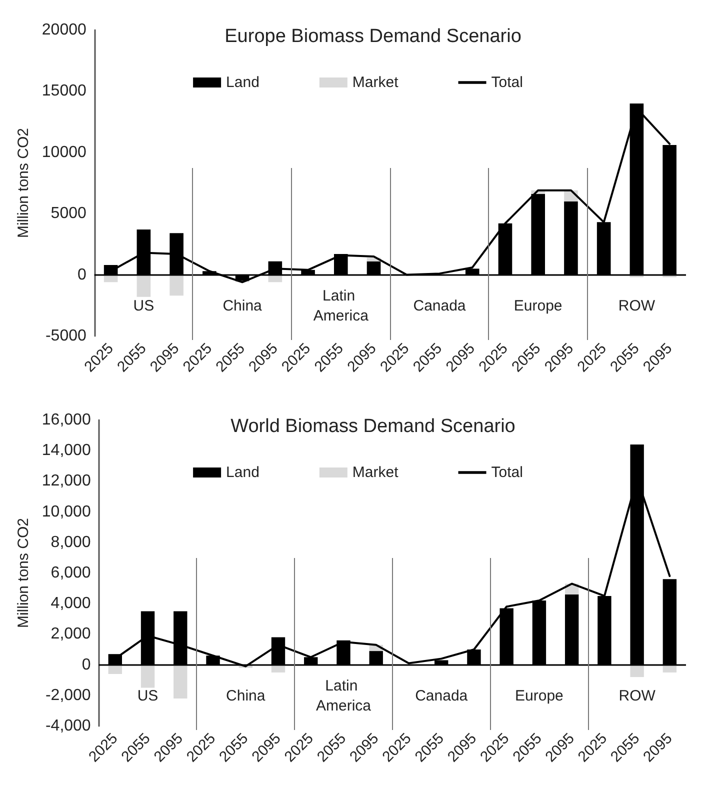 This screenshot has height=802, width=707. What do you see at coordinates (70, 634) in the screenshot?
I see `y-tick-label: 2,000` at bounding box center [70, 634].